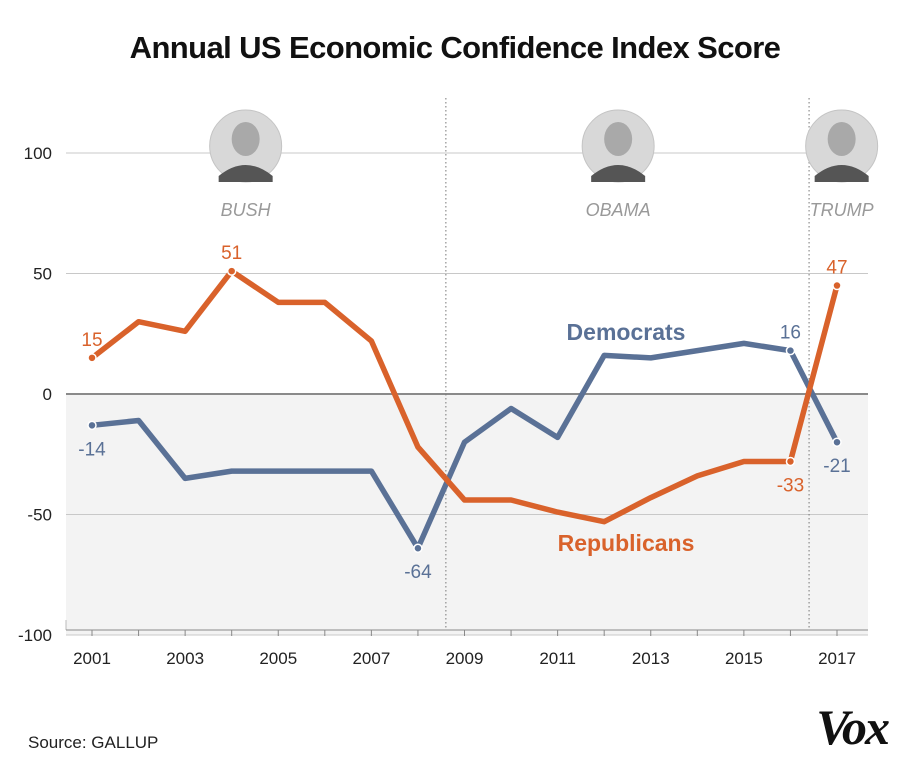  Describe the element at coordinates (626, 332) in the screenshot. I see `democrats-series-label: Democrats` at that location.